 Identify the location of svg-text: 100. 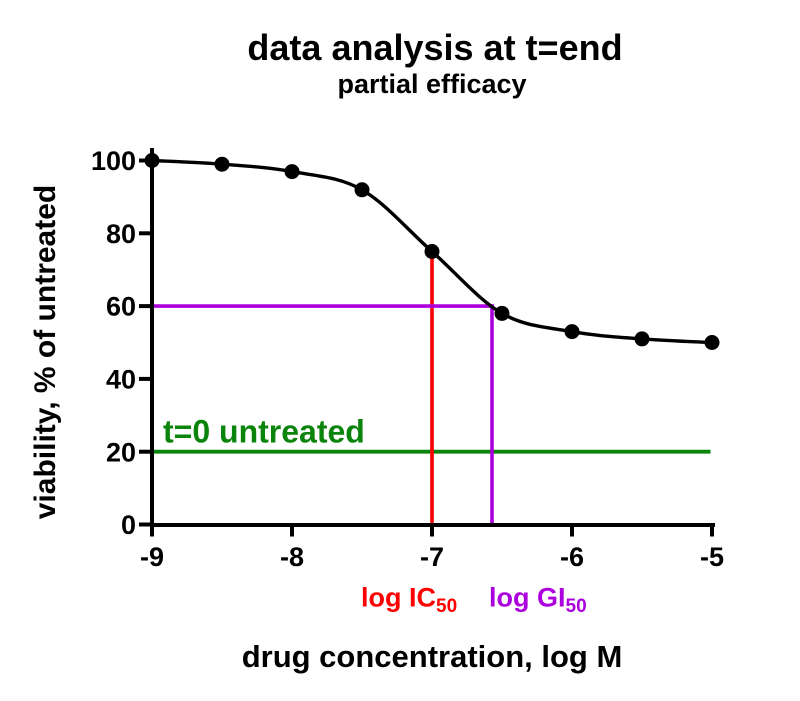
(113, 161).